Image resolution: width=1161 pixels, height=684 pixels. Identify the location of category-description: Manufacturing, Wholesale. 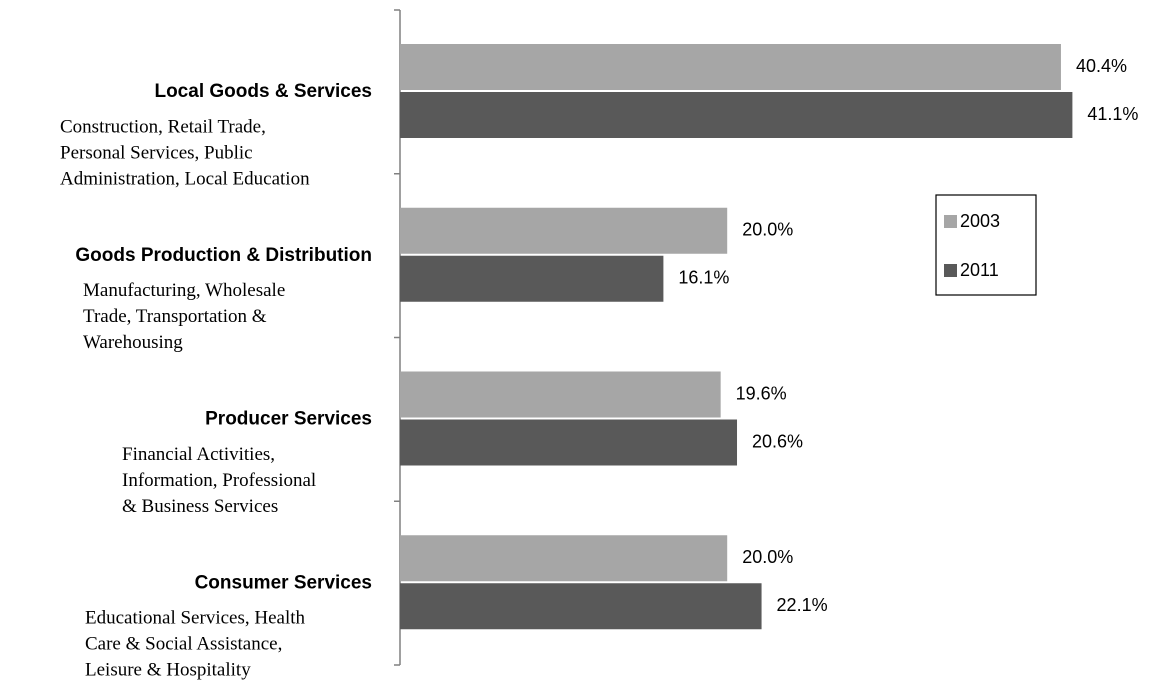
(184, 290).